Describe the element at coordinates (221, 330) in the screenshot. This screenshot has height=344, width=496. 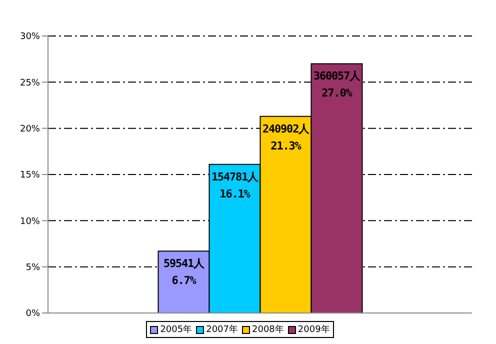
I see `legend-label: 2007年` at that location.